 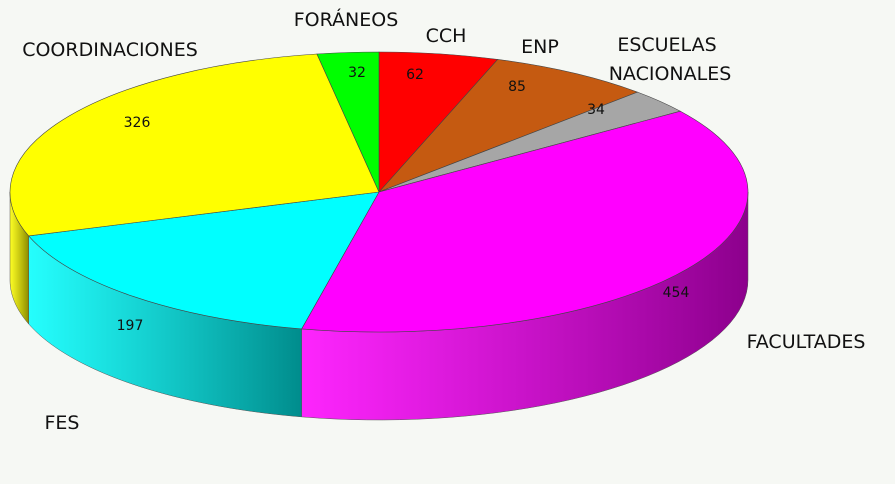 What do you see at coordinates (346, 19) in the screenshot?
I see `category-label: FORÁNEOS` at bounding box center [346, 19].